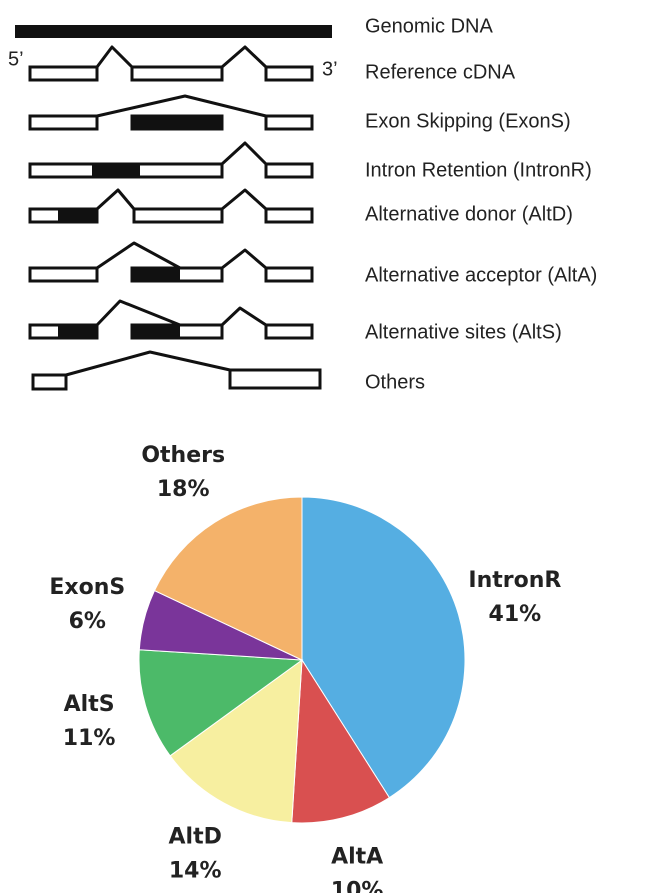 The width and height of the screenshot is (651, 893). I want to click on alt-acceptor, so click(171, 262).